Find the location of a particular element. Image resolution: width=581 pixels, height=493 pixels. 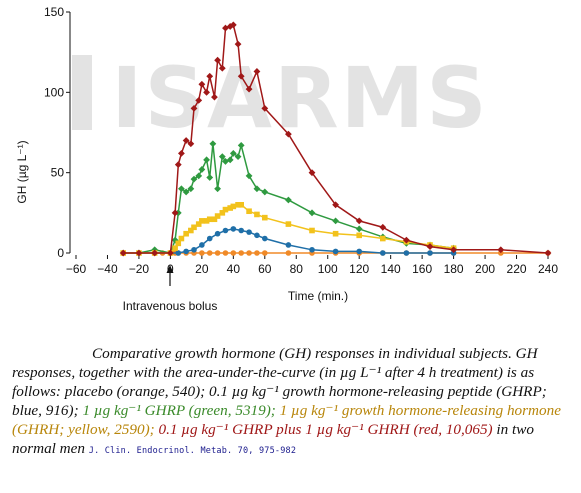

bolus-annotation: Intravenous bolus is located at coordinates (170, 306).